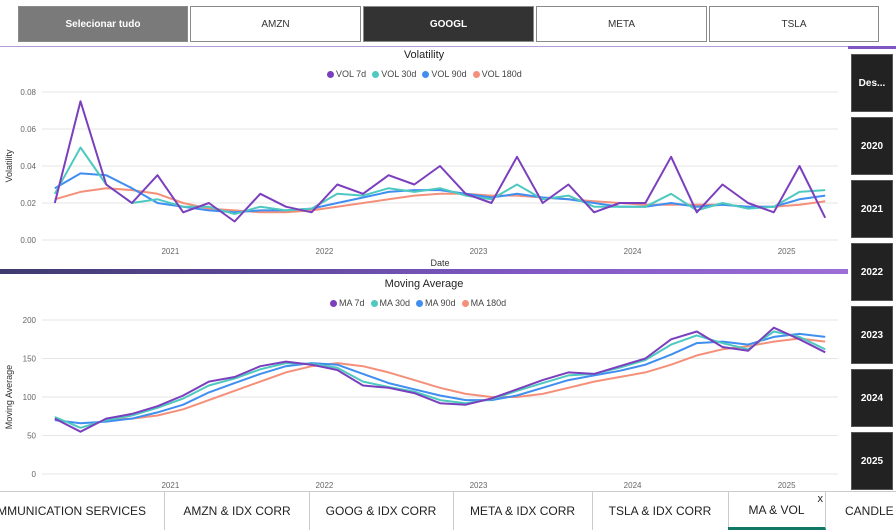  Describe the element at coordinates (170, 251) in the screenshot. I see `volatility-xtick-label: 2021` at that location.